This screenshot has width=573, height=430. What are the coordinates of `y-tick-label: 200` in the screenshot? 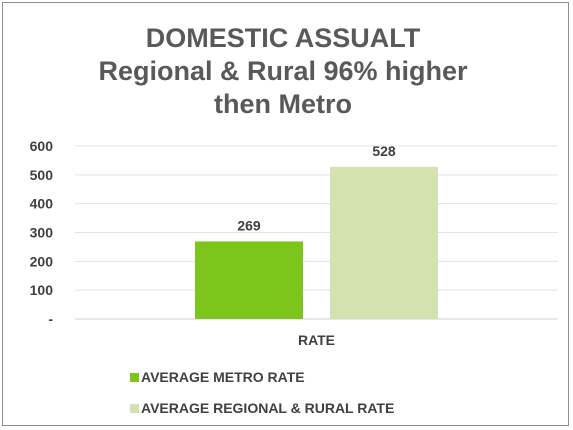 It's located at (42, 261).